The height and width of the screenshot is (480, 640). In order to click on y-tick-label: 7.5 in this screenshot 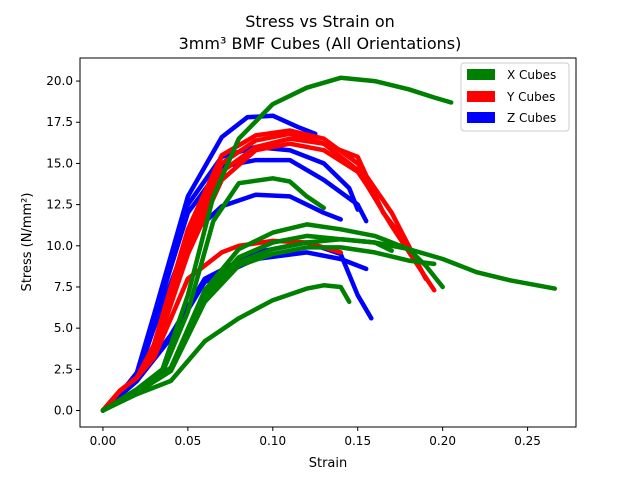, I will do `click(63, 287)`.